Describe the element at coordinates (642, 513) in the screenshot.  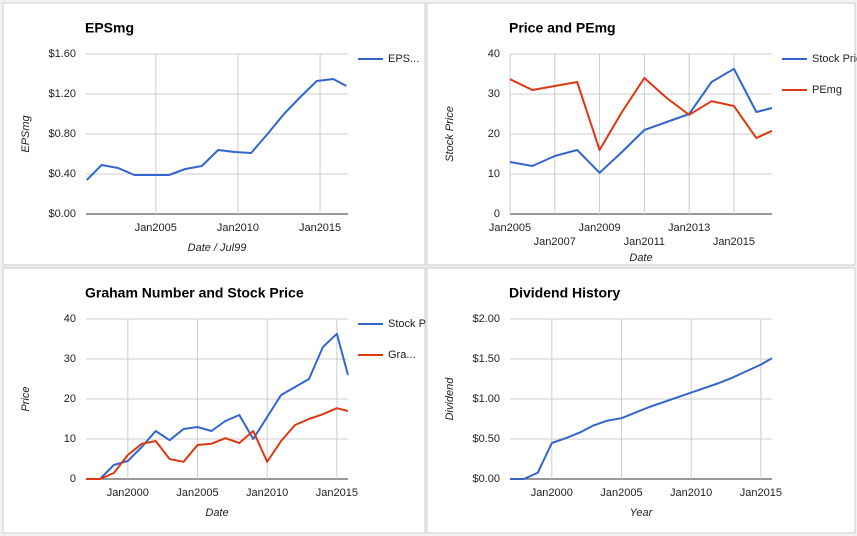
I see `x-axis-title: Year` at that location.